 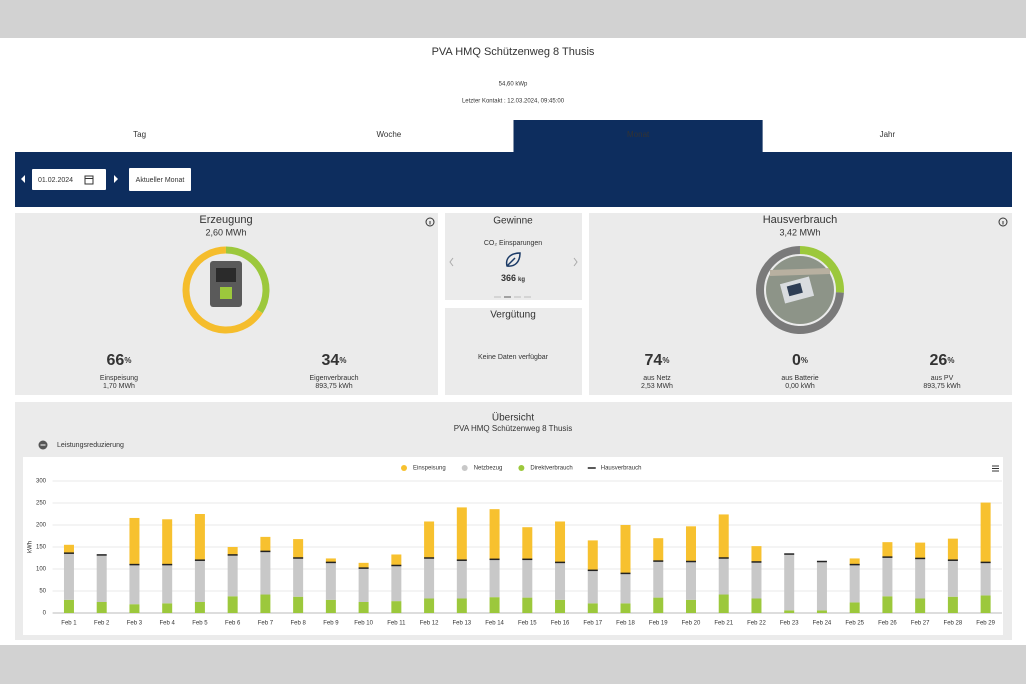 What do you see at coordinates (41, 504) in the screenshot?
I see `y-tick-label: 250` at bounding box center [41, 504].